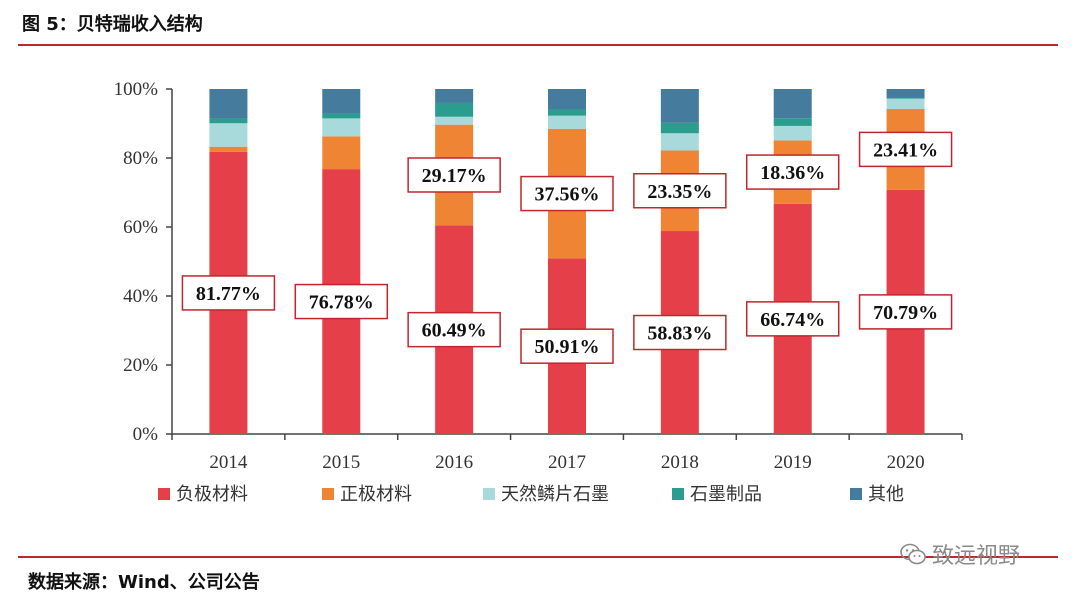 The image size is (1080, 603). Describe the element at coordinates (913, 554) in the screenshot. I see `wechat-icon` at that location.